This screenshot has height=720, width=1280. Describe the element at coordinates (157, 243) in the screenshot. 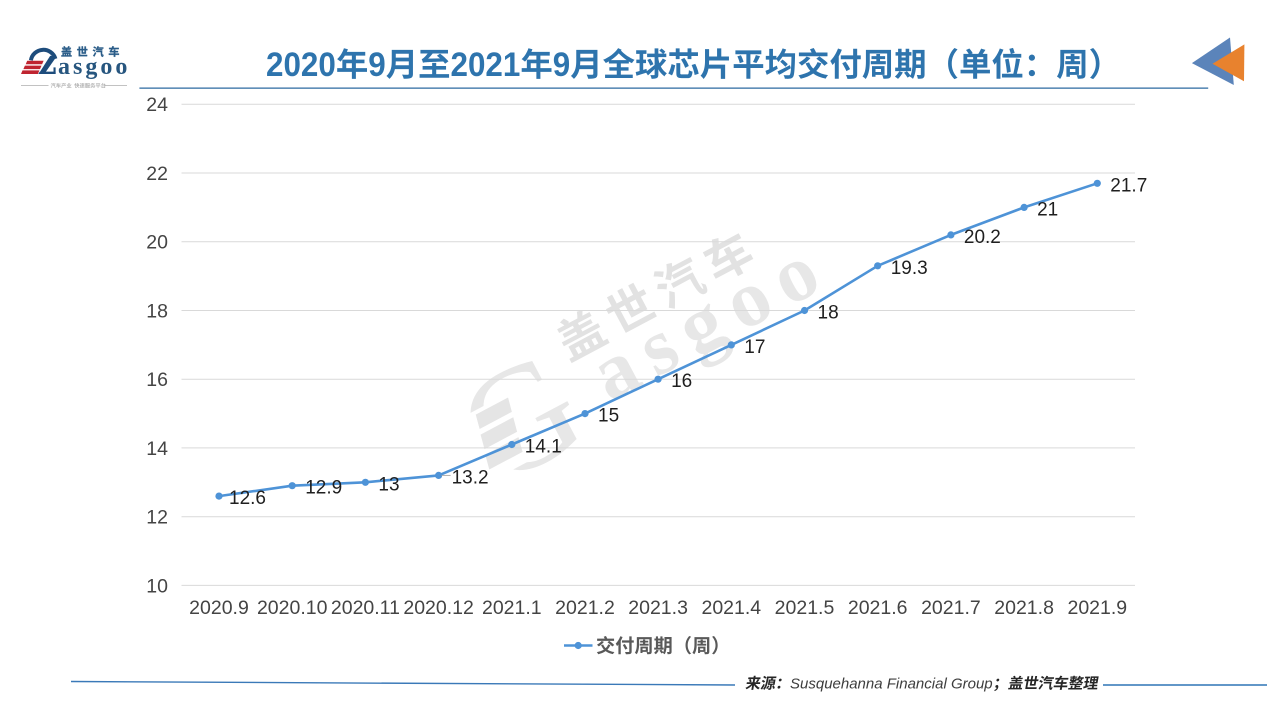

I see `svg-text: 20` at that location.